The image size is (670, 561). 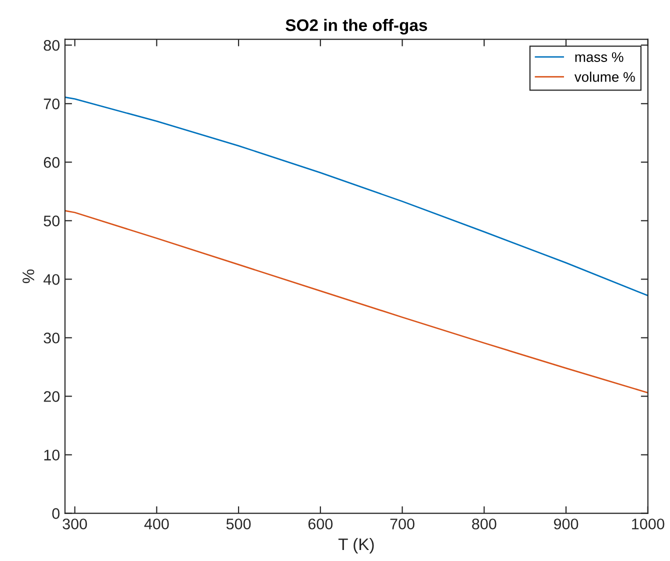 I want to click on y-axis-title: %, so click(x=28, y=276).